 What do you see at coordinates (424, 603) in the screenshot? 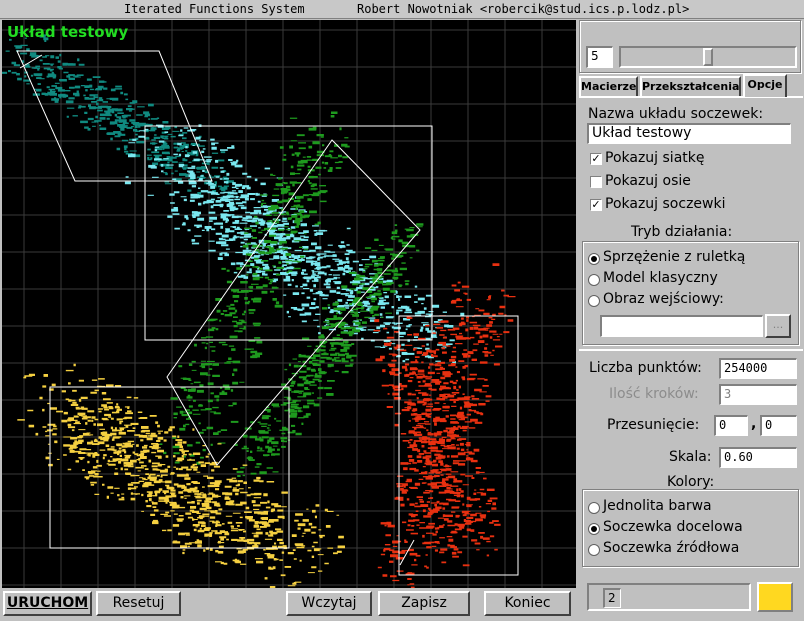
I see `save-button: Zapisz` at bounding box center [424, 603].